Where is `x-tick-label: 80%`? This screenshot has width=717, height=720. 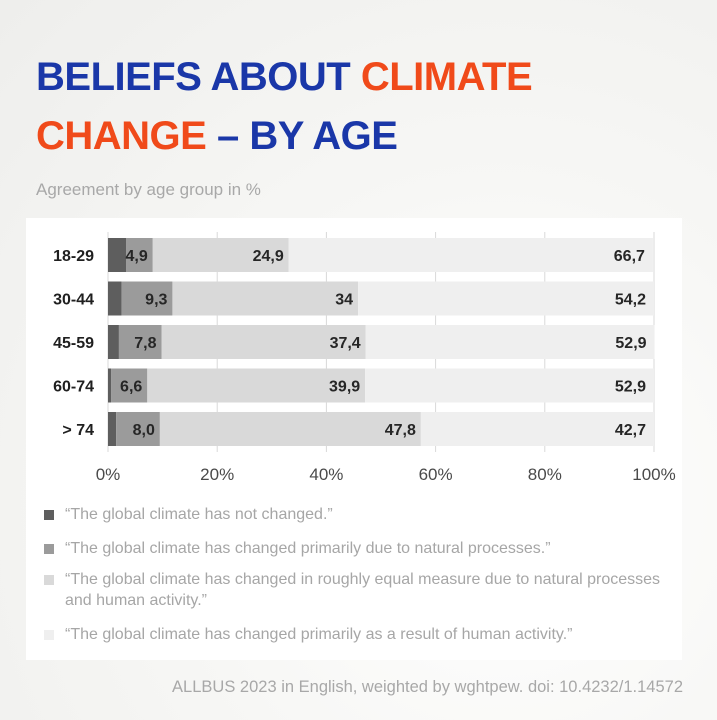
x-tick-label: 80% is located at coordinates (545, 474).